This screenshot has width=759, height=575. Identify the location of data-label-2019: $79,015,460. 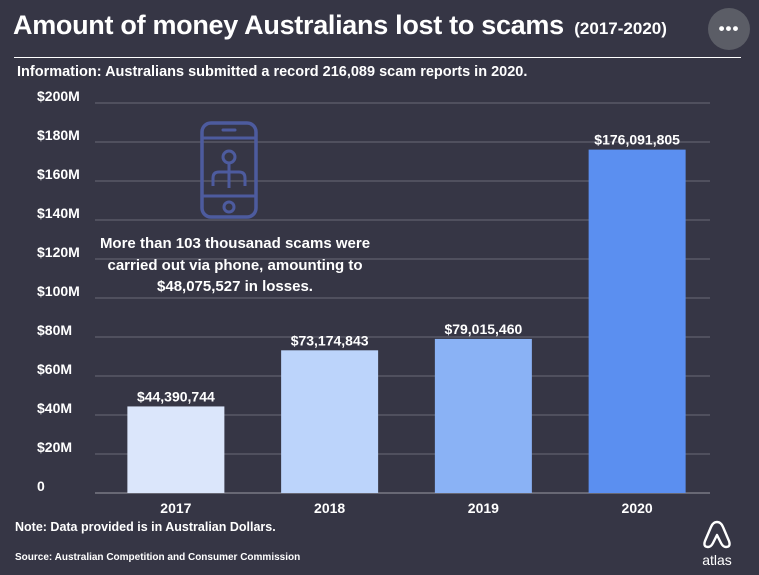
(483, 329).